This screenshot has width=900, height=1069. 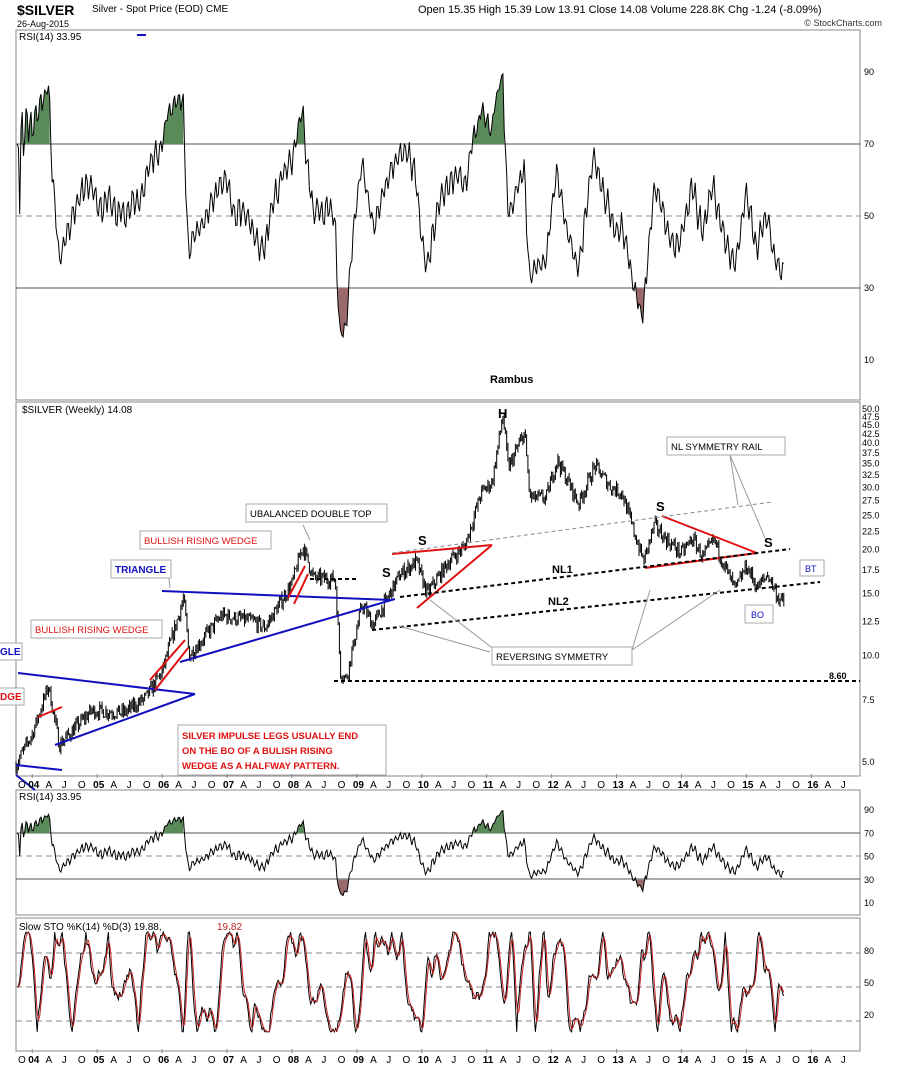 I want to click on label-860: 8.60, so click(x=838, y=676).